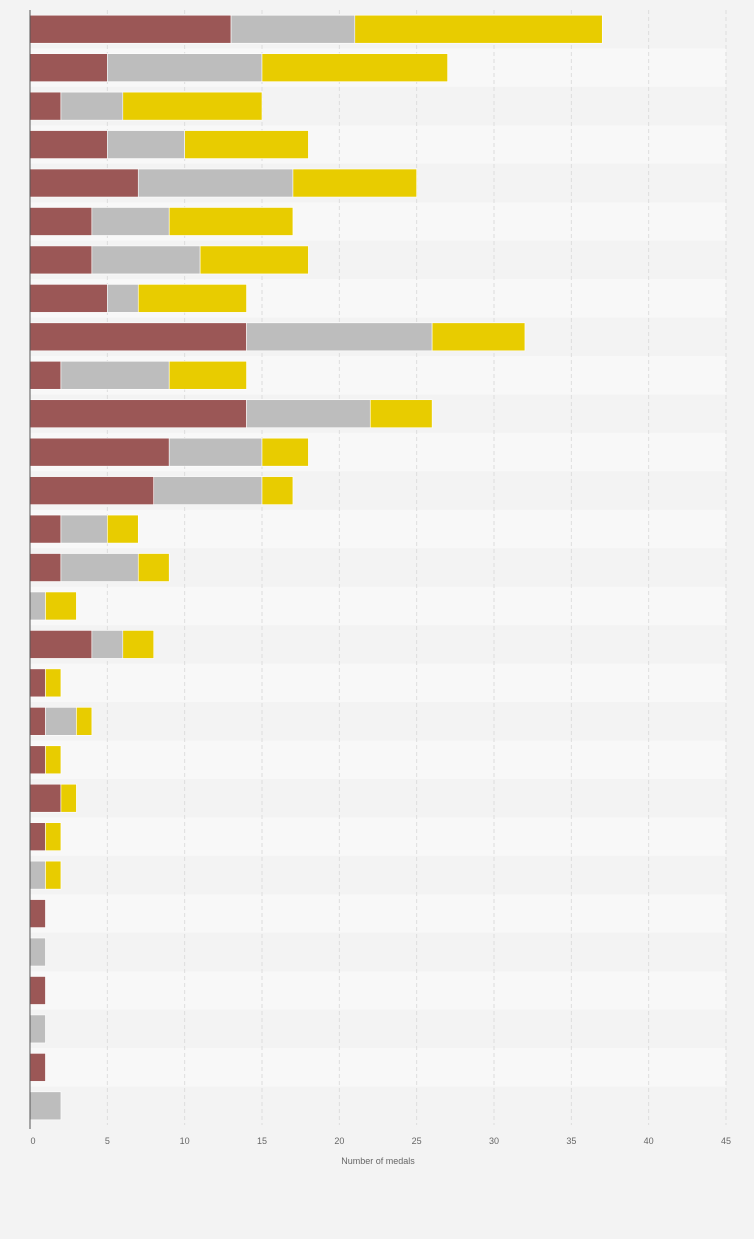 This screenshot has height=1239, width=754. Describe the element at coordinates (185, 1141) in the screenshot. I see `x-tick-label: 10` at that location.